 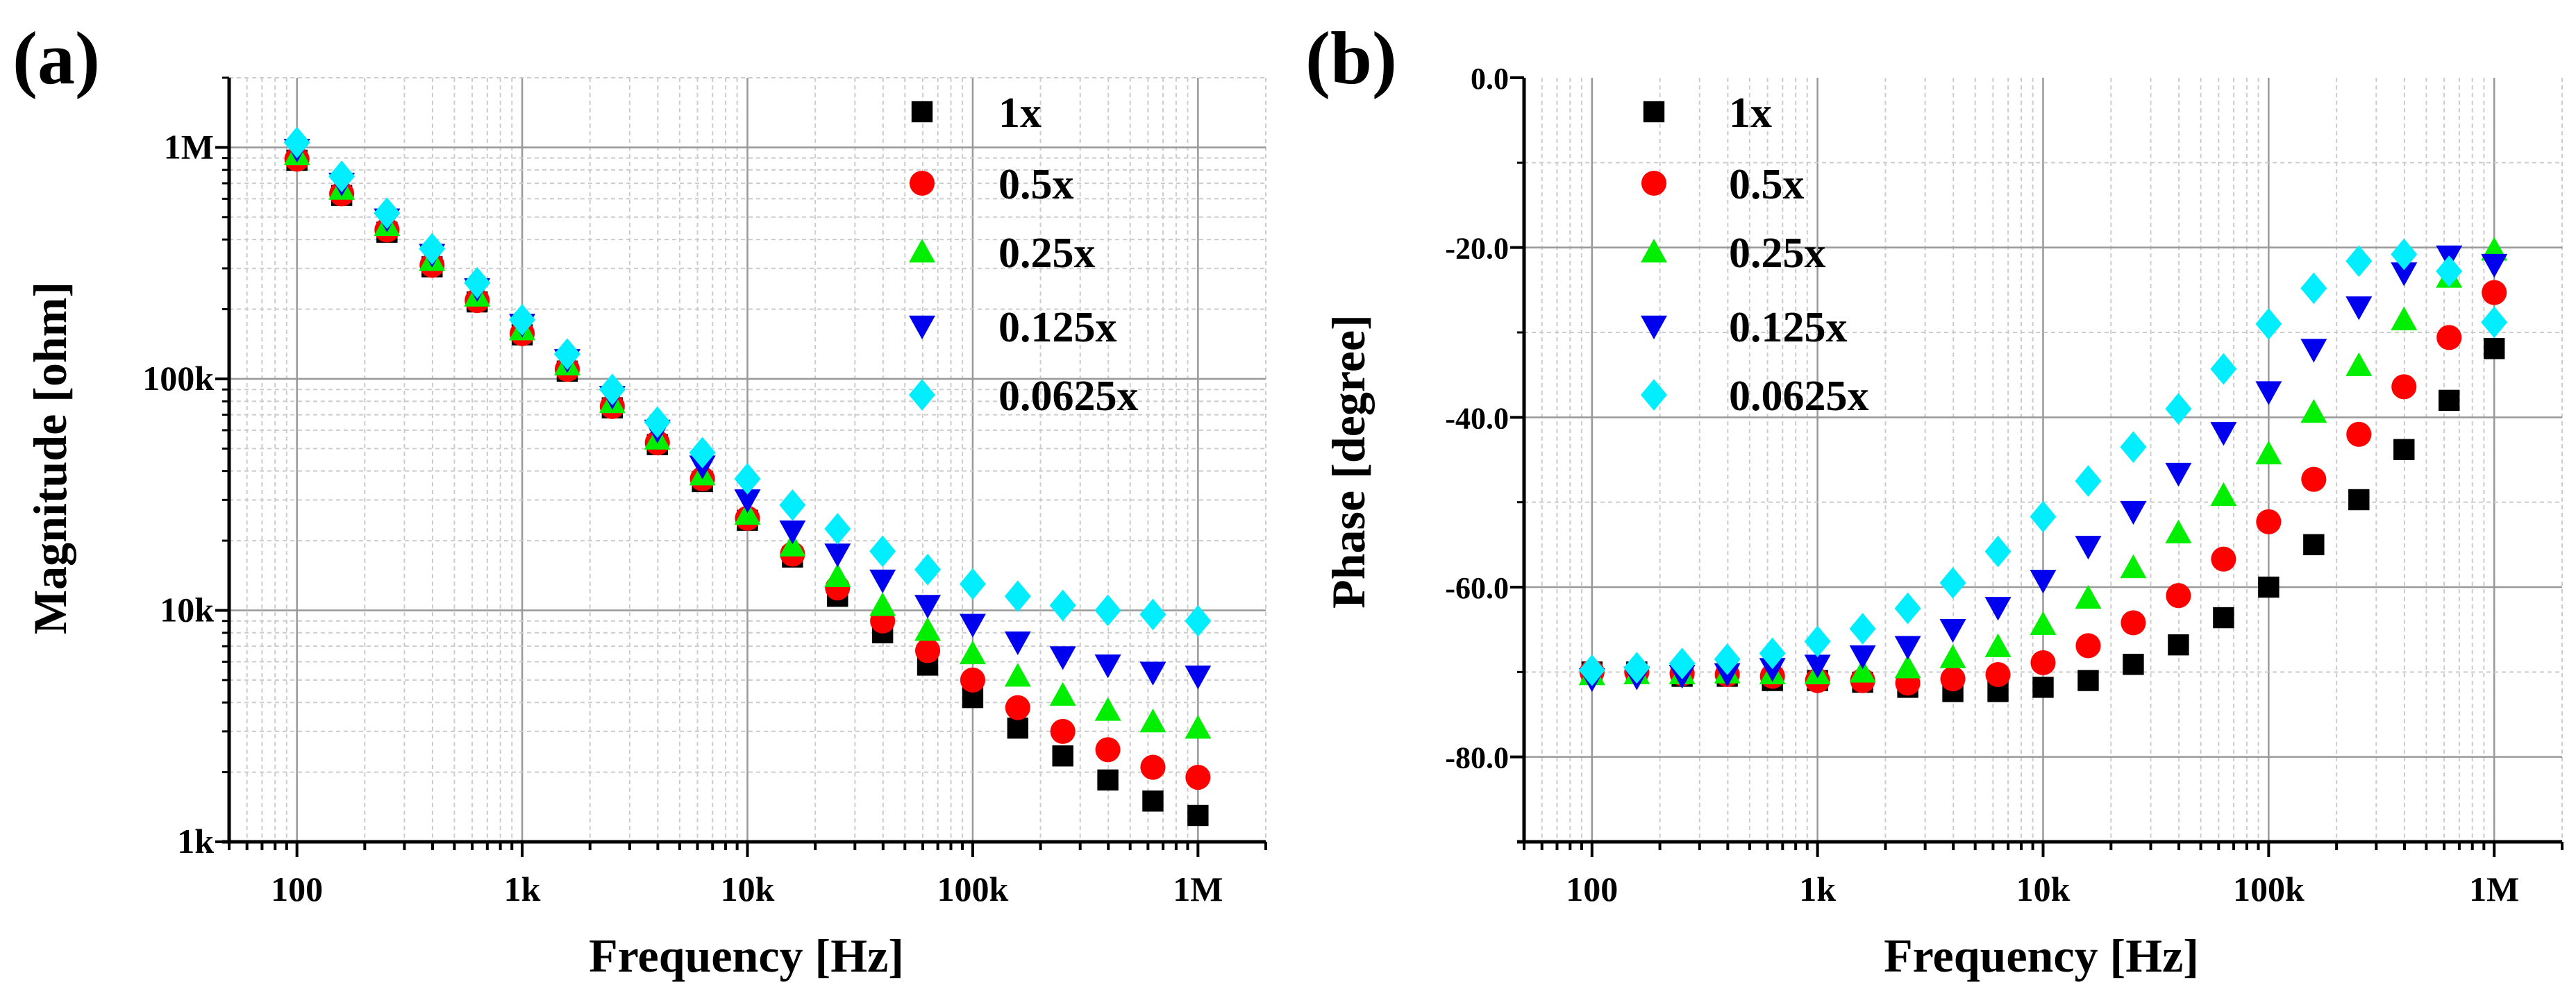 I want to click on legend-marker-square, so click(x=922, y=112).